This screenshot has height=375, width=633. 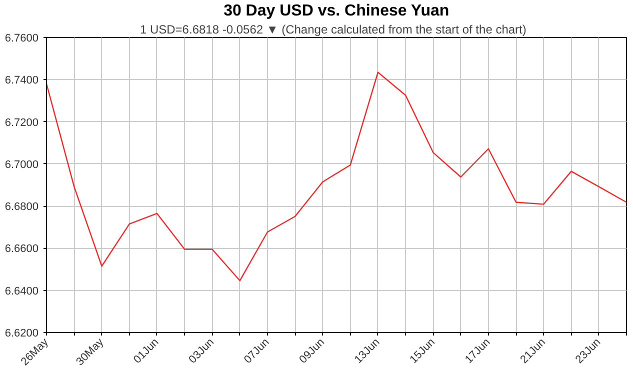 I want to click on chart-subtitle: 1 USD=6.6818 -0.0562 ▼ (Change calculated from the start of the chart), so click(x=333, y=29).